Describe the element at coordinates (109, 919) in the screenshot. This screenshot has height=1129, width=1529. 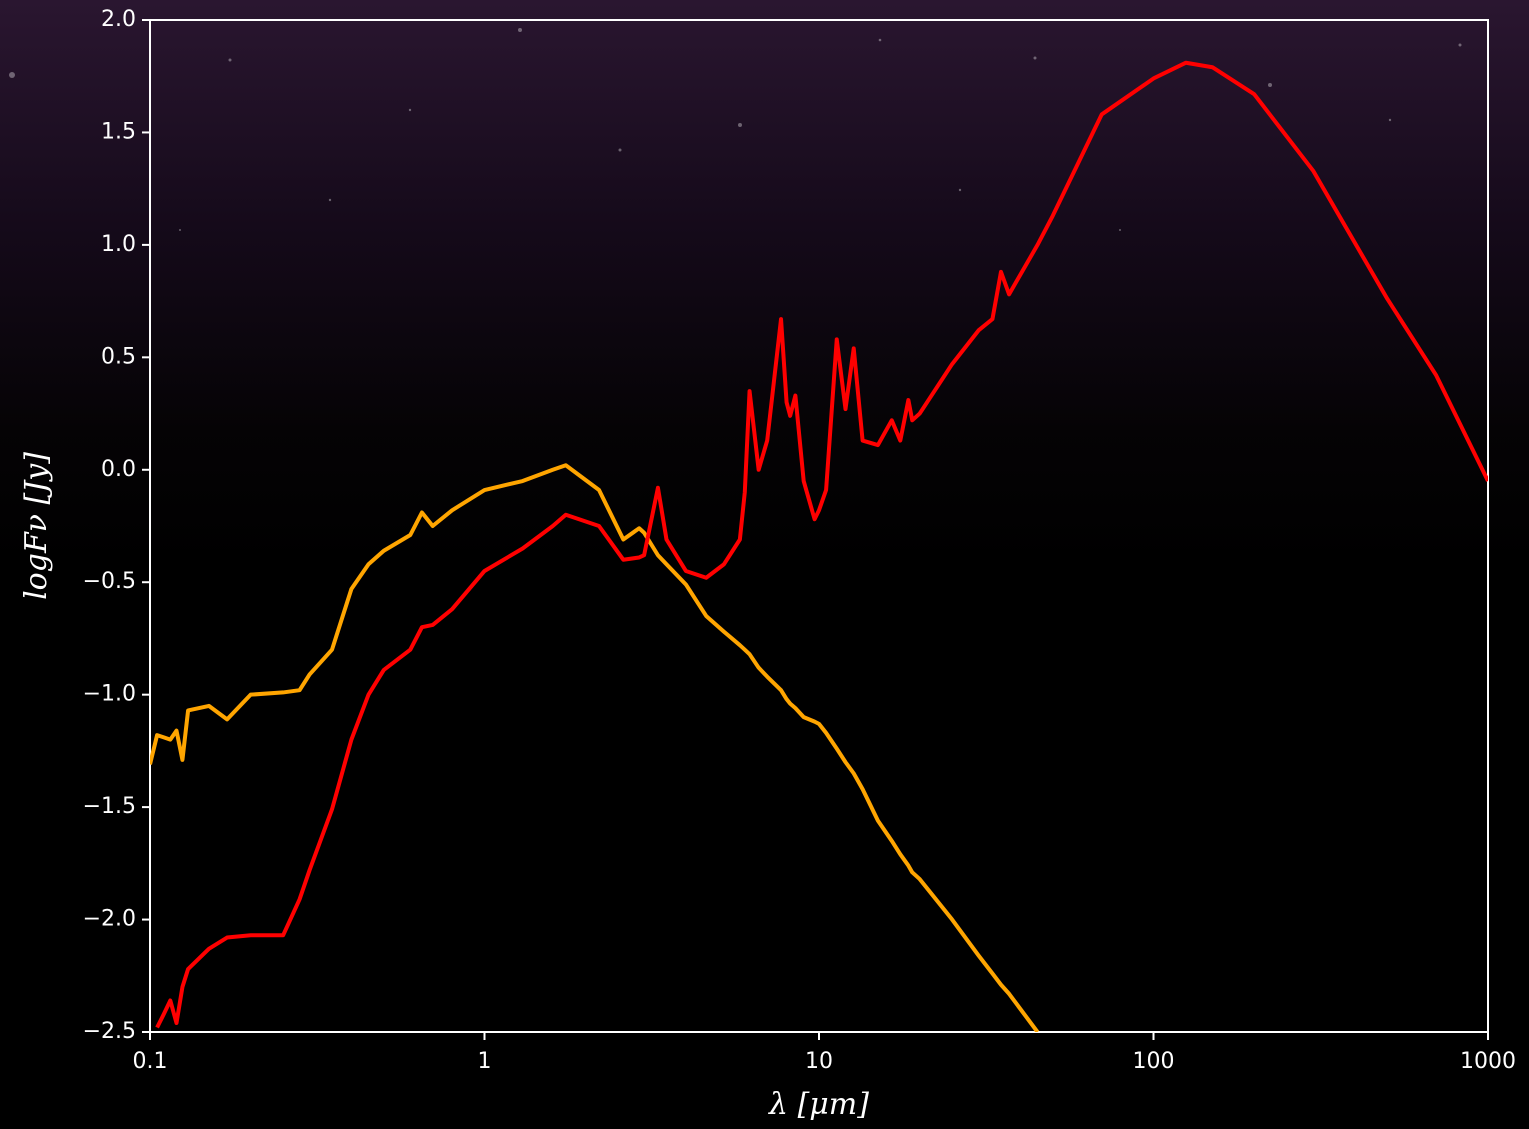
I see `y-tick-label: −2.0` at that location.